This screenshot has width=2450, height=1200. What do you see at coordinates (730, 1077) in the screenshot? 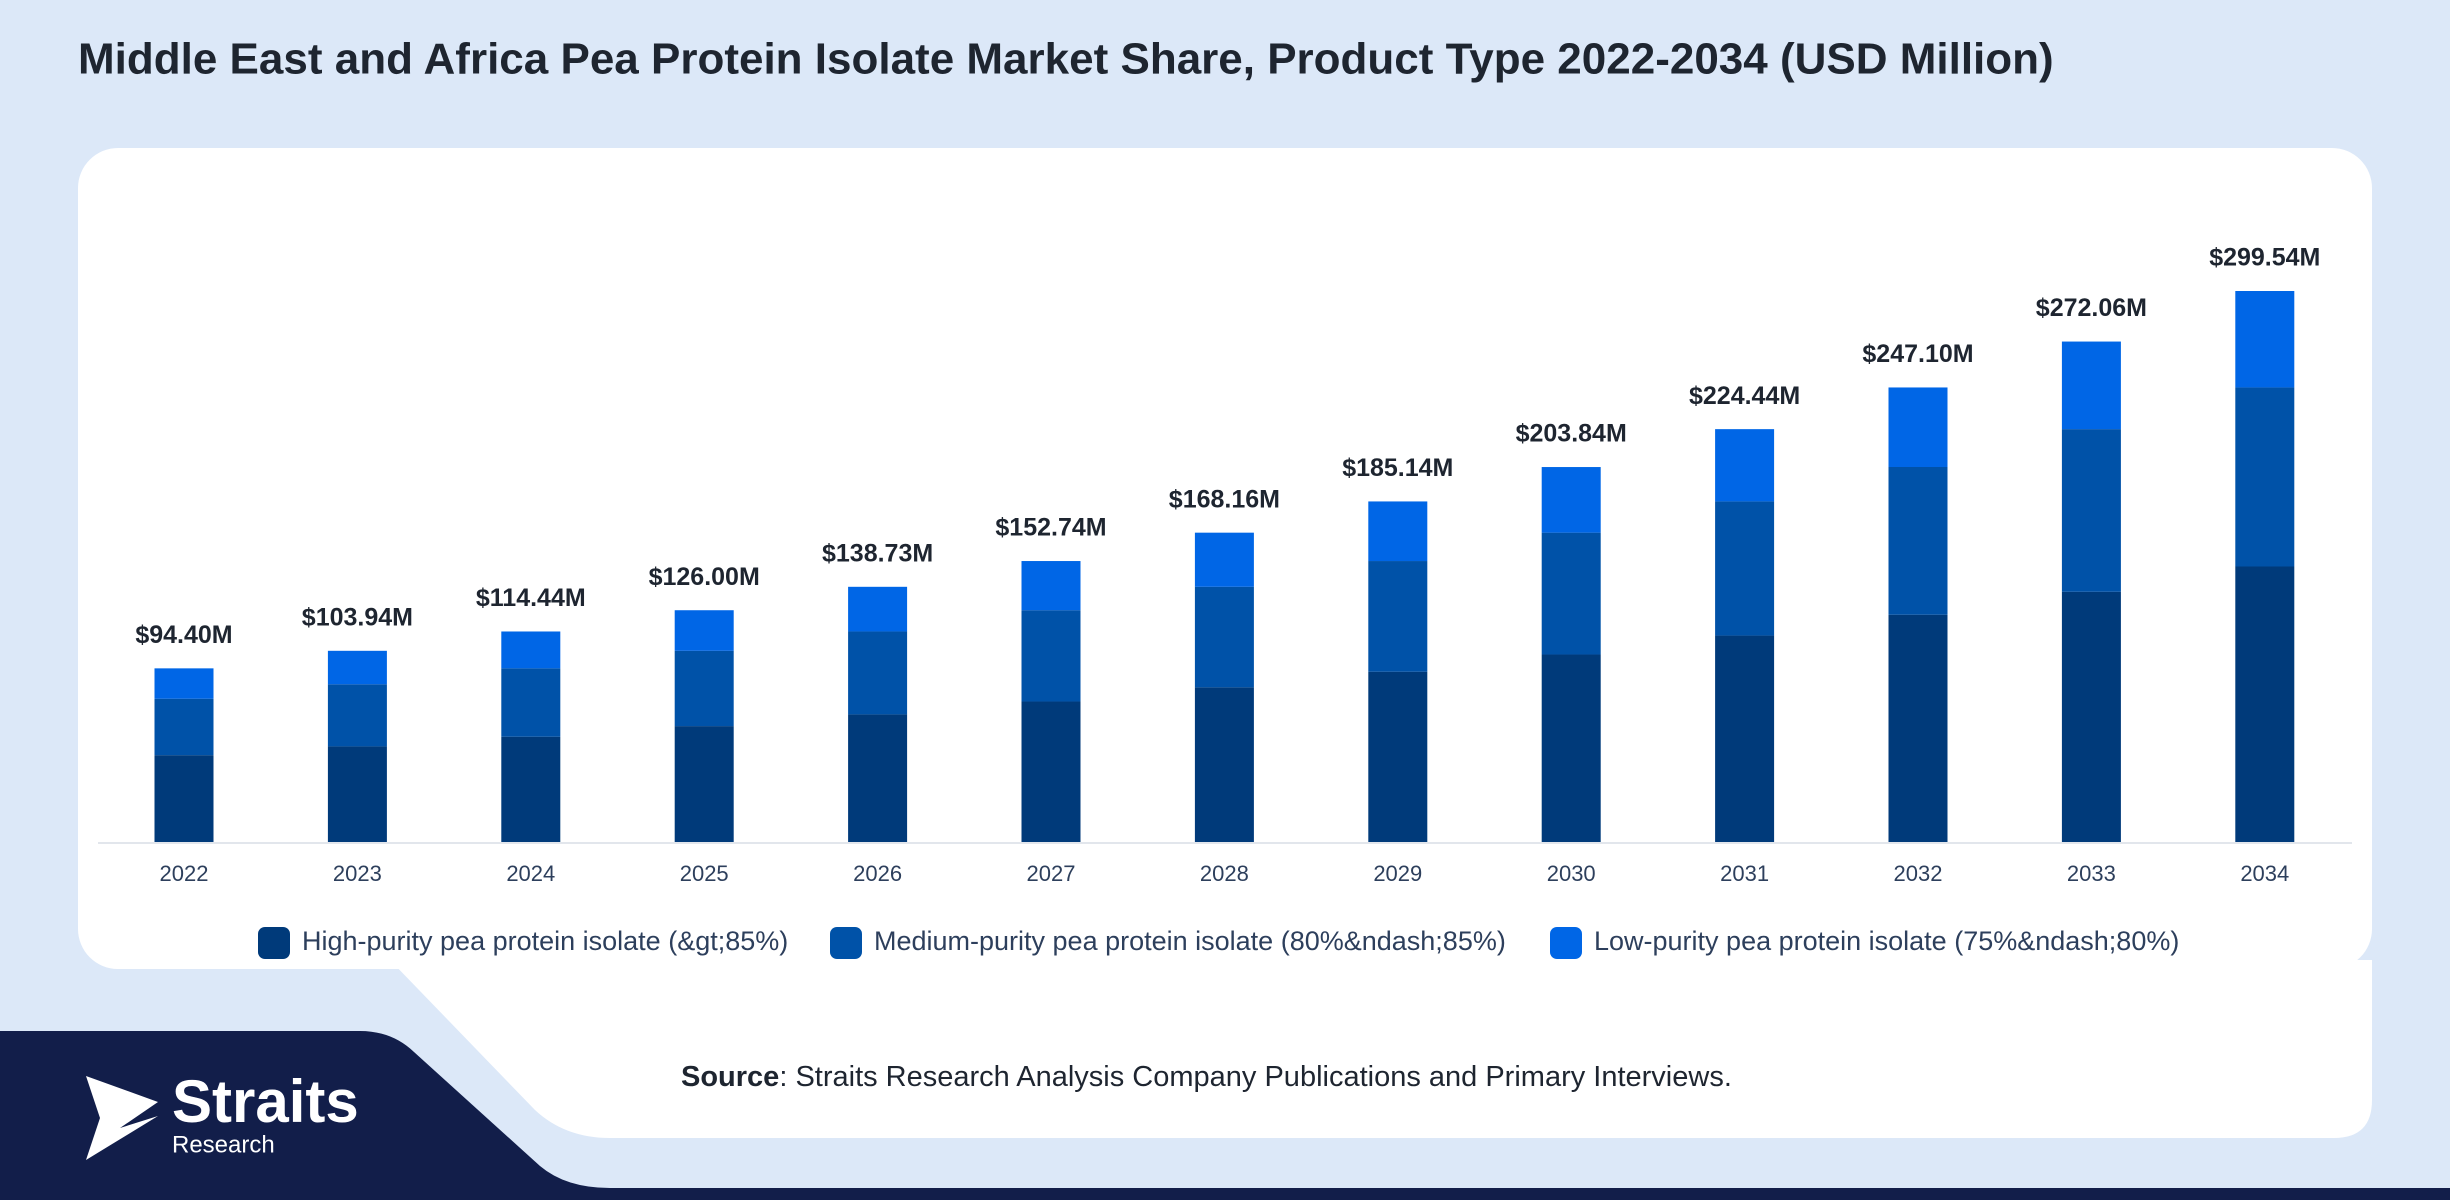
I see `source-label: Source` at bounding box center [730, 1077].